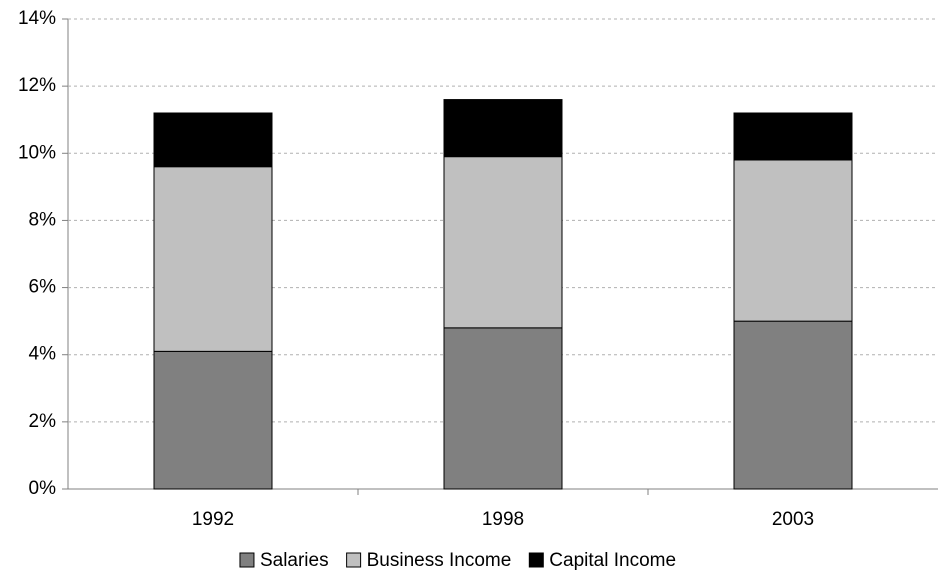 This screenshot has height=574, width=938. What do you see at coordinates (43, 354) in the screenshot?
I see `y-tick-label: 4%` at bounding box center [43, 354].